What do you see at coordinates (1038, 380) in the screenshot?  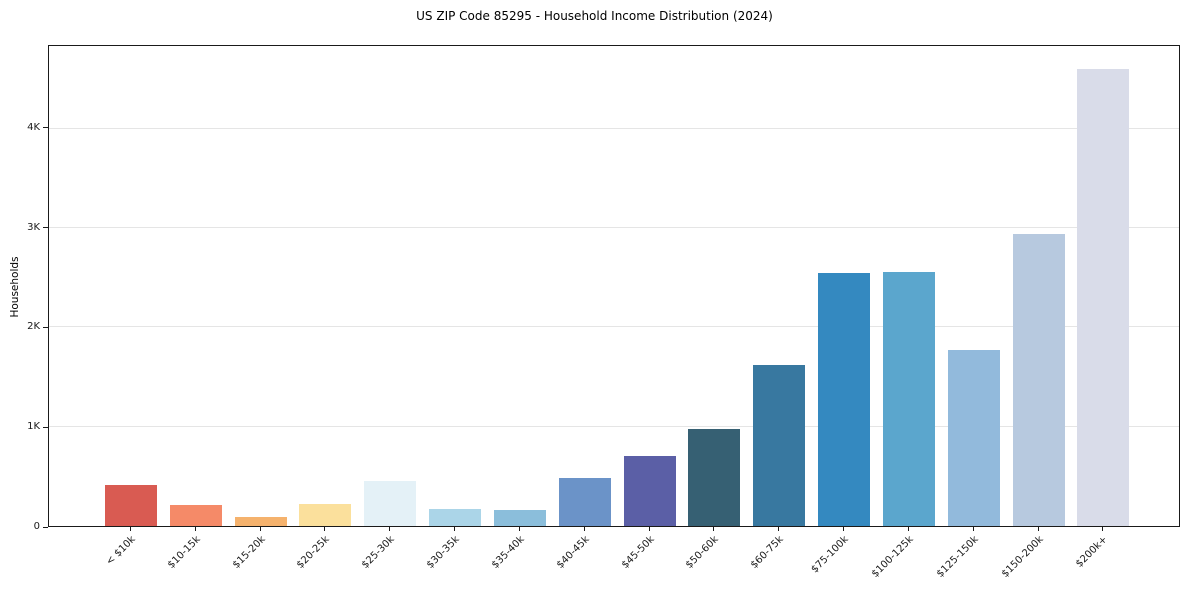 I see `bar-$150-200k` at bounding box center [1038, 380].